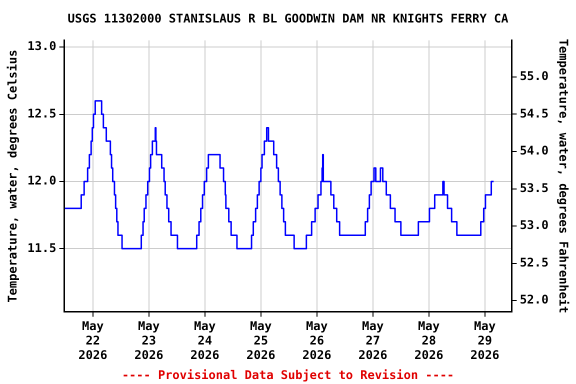 Image resolution: width=576 pixels, height=384 pixels. Describe the element at coordinates (534, 262) in the screenshot. I see `y2-tick-label: 52.5` at that location.